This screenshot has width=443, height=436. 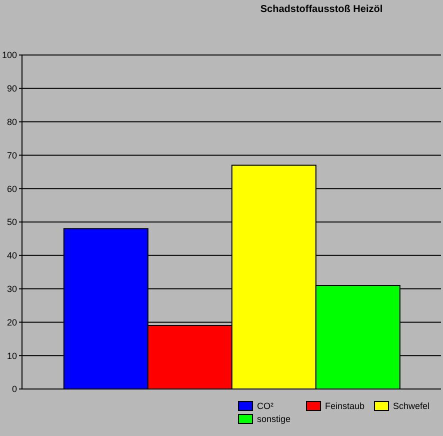 I want to click on legend-label: CO², so click(x=265, y=406).